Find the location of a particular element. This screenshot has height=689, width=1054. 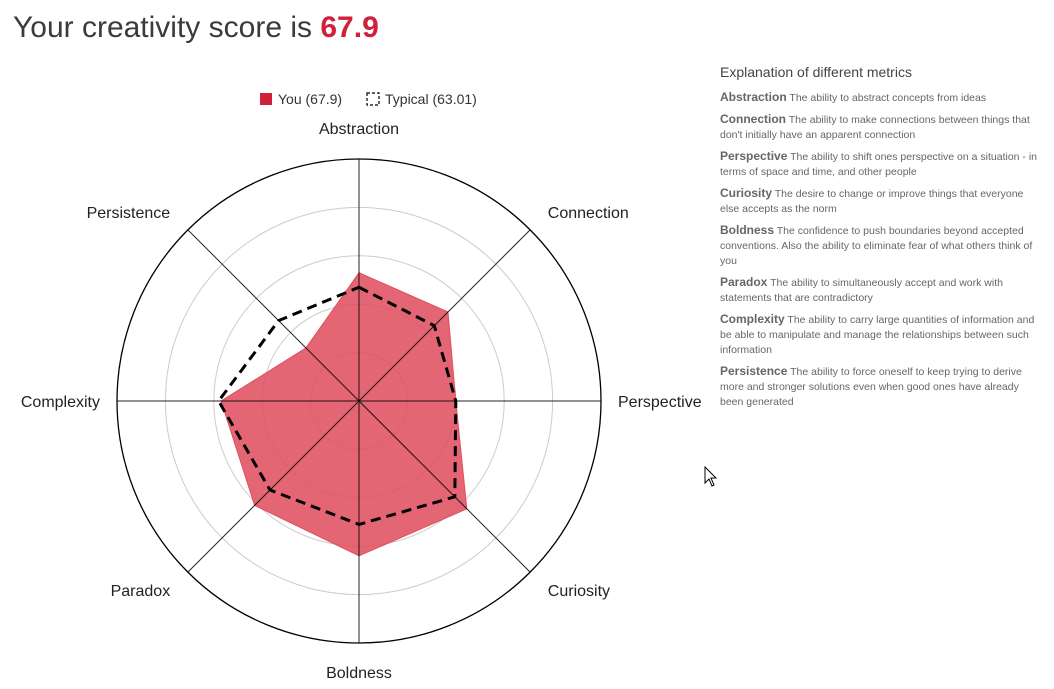

legend-typical-label: Typical (63.01) is located at coordinates (431, 99).